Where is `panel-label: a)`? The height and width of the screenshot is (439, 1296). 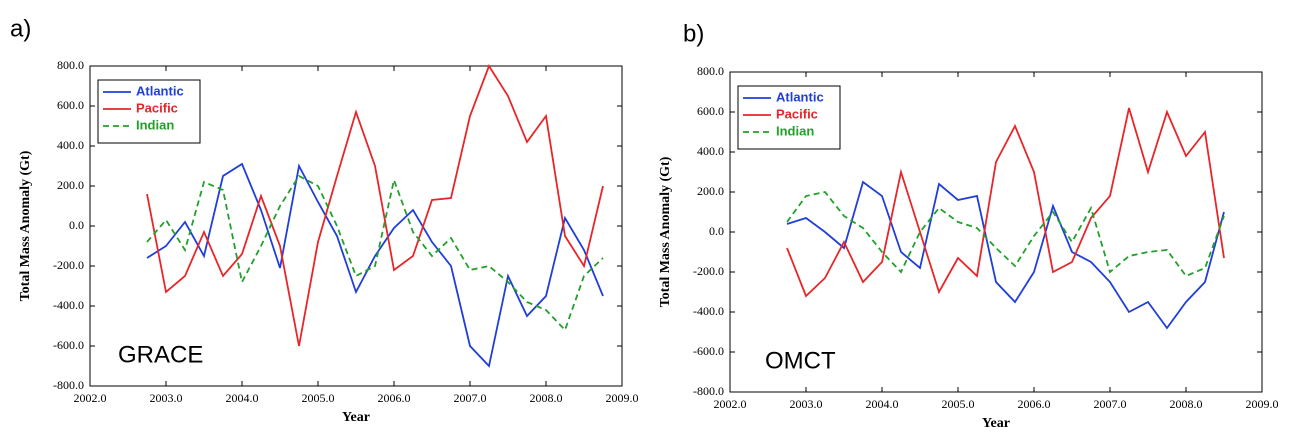 panel-label: a) is located at coordinates (20, 28).